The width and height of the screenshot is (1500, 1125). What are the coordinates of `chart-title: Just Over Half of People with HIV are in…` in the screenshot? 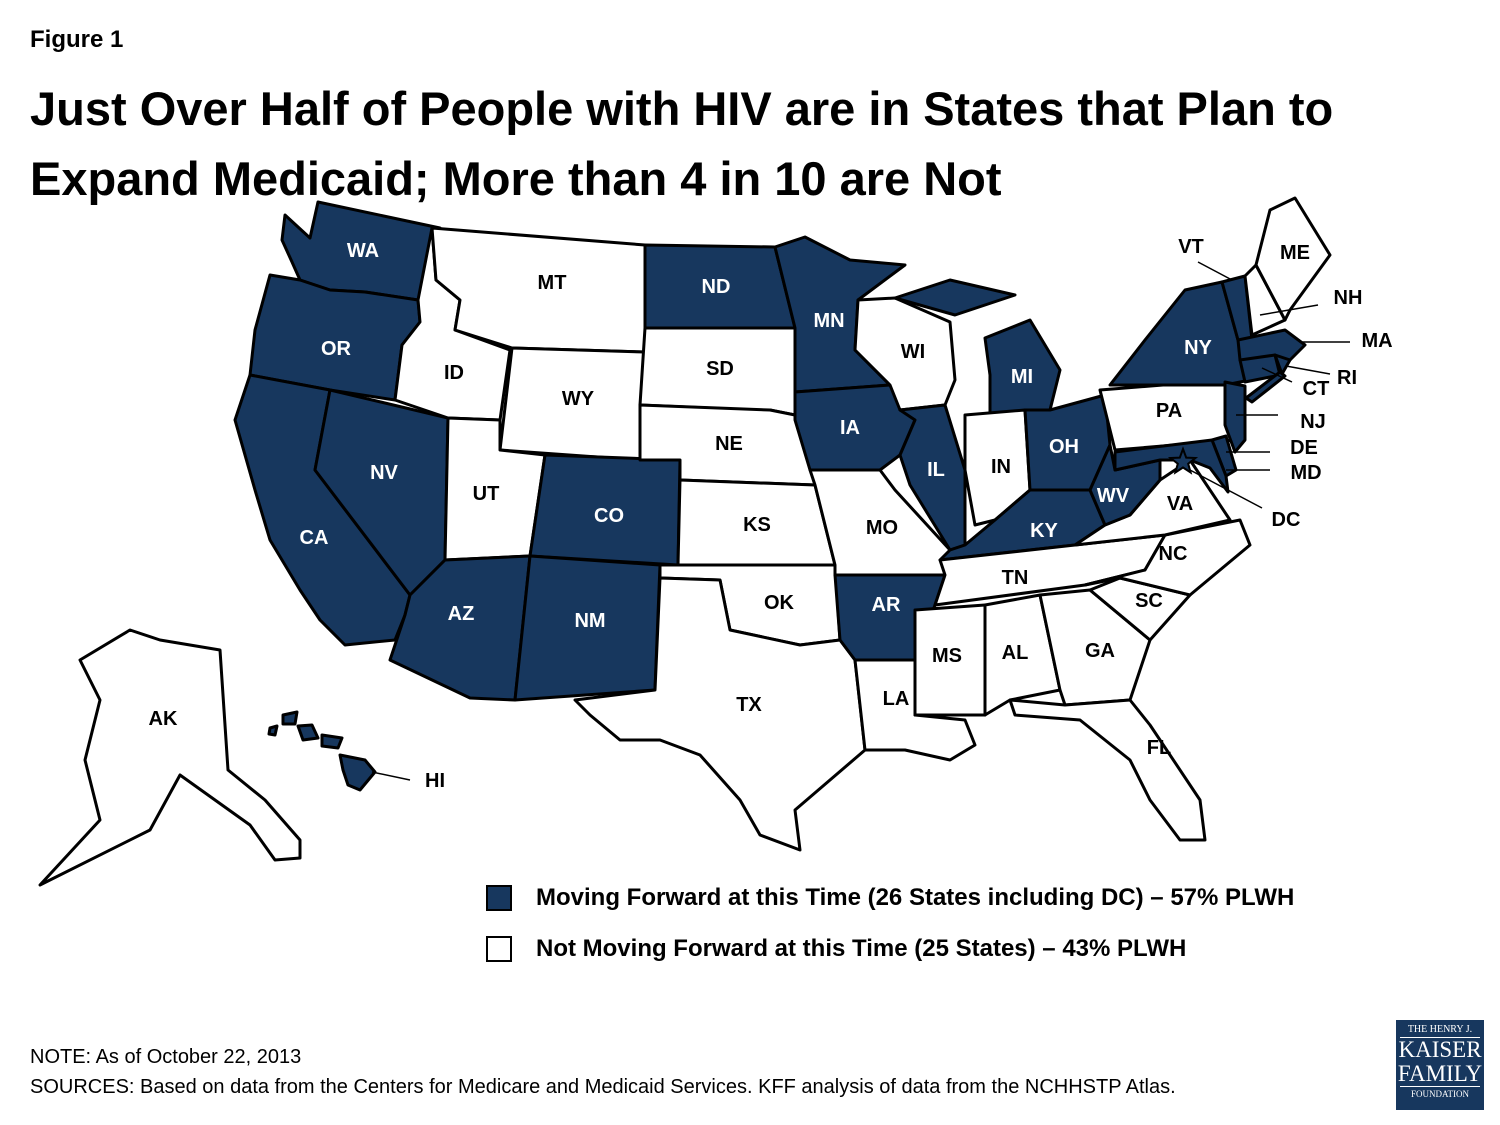 It's located at (682, 143).